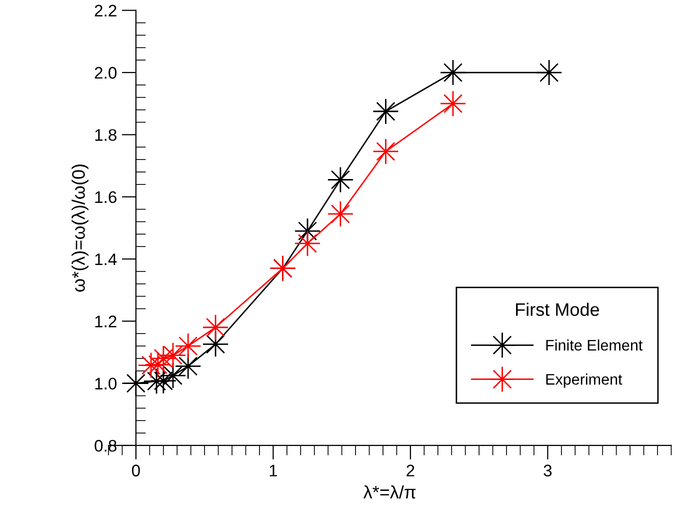  What do you see at coordinates (105, 197) in the screenshot?
I see `y-tick-label: 1.6` at bounding box center [105, 197].